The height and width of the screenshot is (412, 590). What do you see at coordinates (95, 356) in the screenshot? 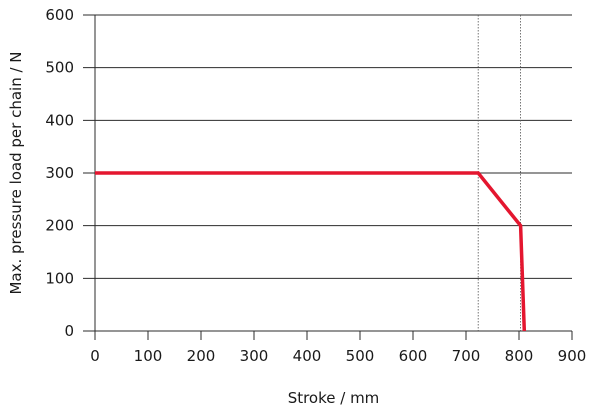
I see `x-tick-label: 0` at bounding box center [95, 356].